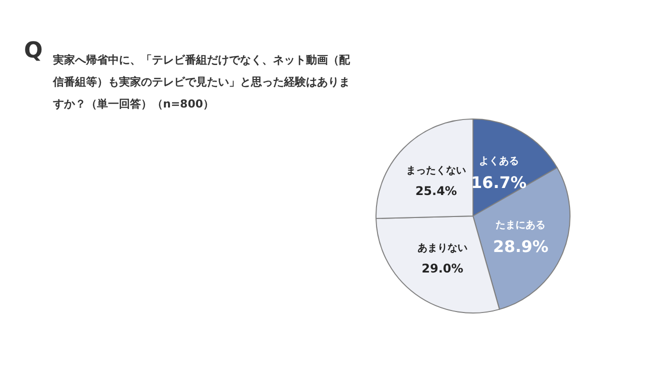  I want to click on data-label: 28.9%, so click(520, 246).